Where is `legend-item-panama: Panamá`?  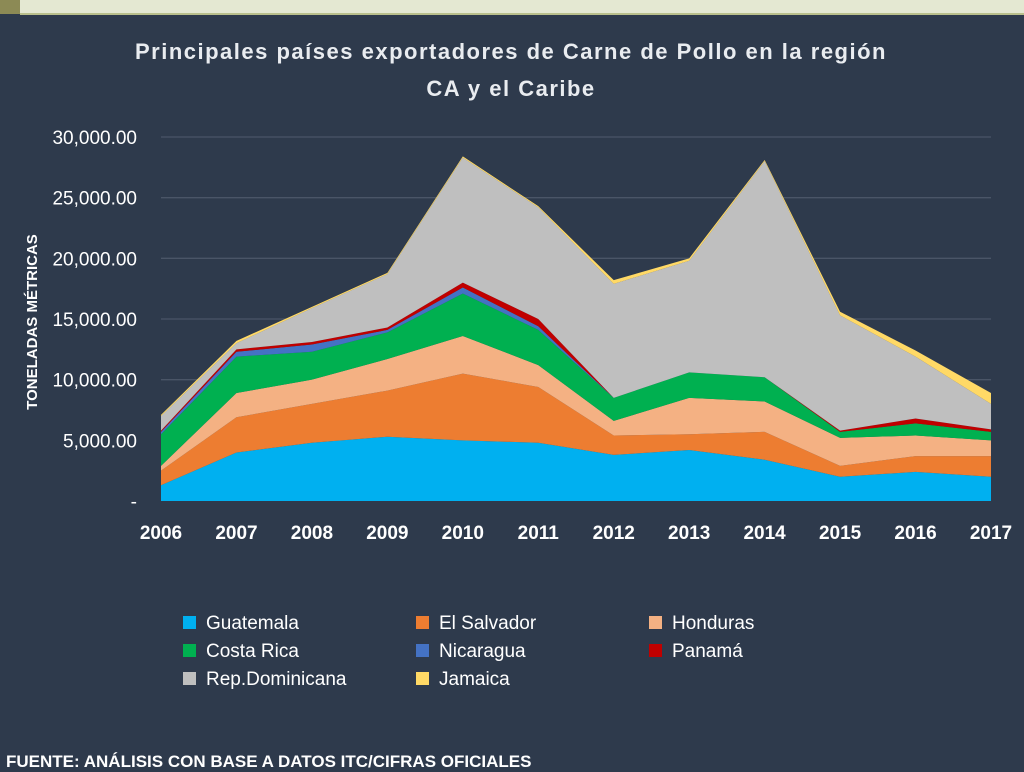
legend-item-panama: Panamá is located at coordinates (696, 651).